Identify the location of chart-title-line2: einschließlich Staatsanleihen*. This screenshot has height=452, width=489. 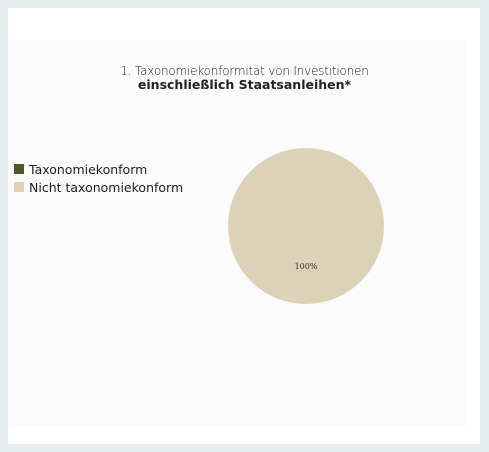
(244, 84).